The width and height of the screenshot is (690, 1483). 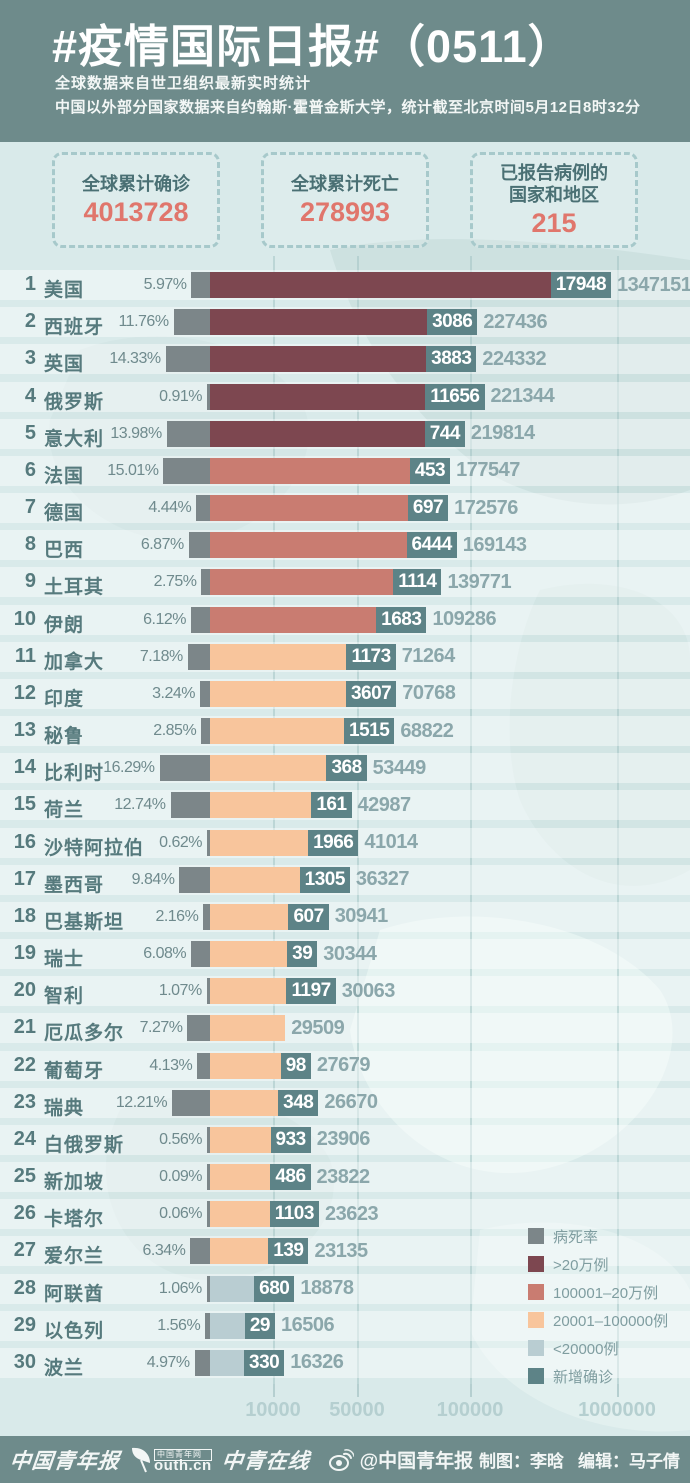 I want to click on new-cases-chip: 697, so click(x=428, y=508).